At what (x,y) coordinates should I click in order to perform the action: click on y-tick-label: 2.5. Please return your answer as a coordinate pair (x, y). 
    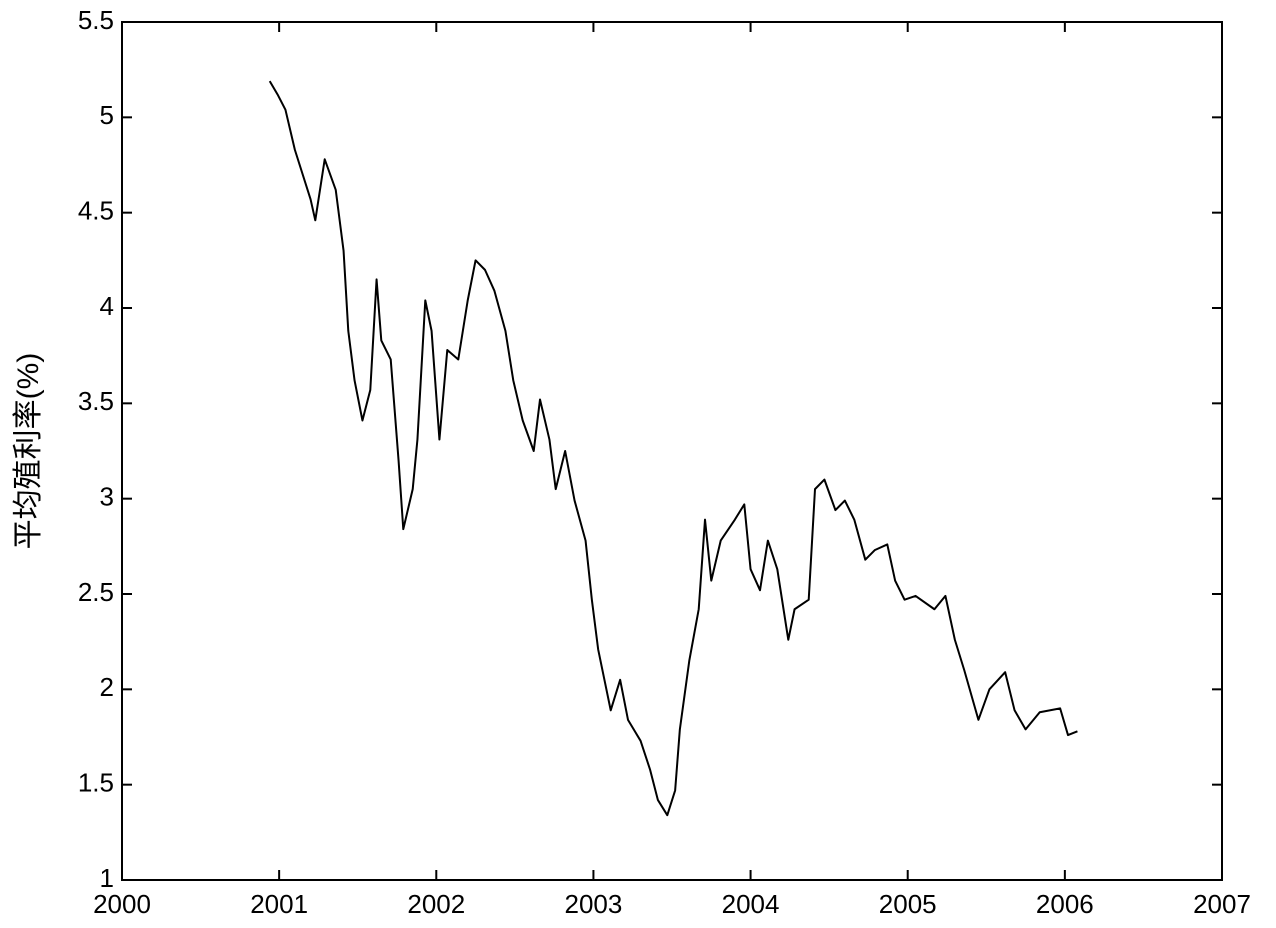
    Looking at the image, I should click on (96, 592).